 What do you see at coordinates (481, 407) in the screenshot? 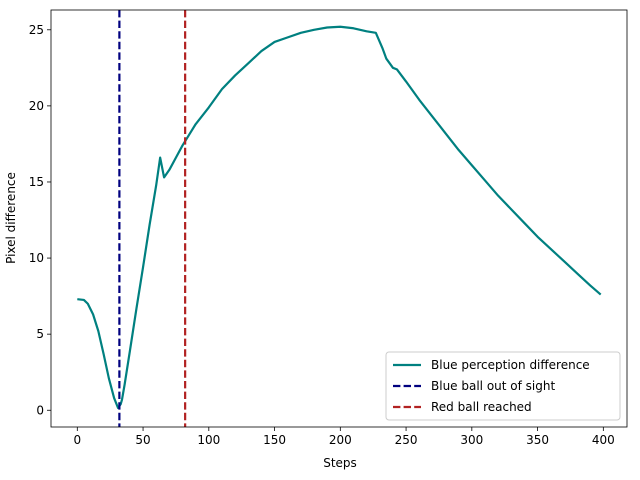
I see `legend-label-2: Red ball reached` at bounding box center [481, 407].